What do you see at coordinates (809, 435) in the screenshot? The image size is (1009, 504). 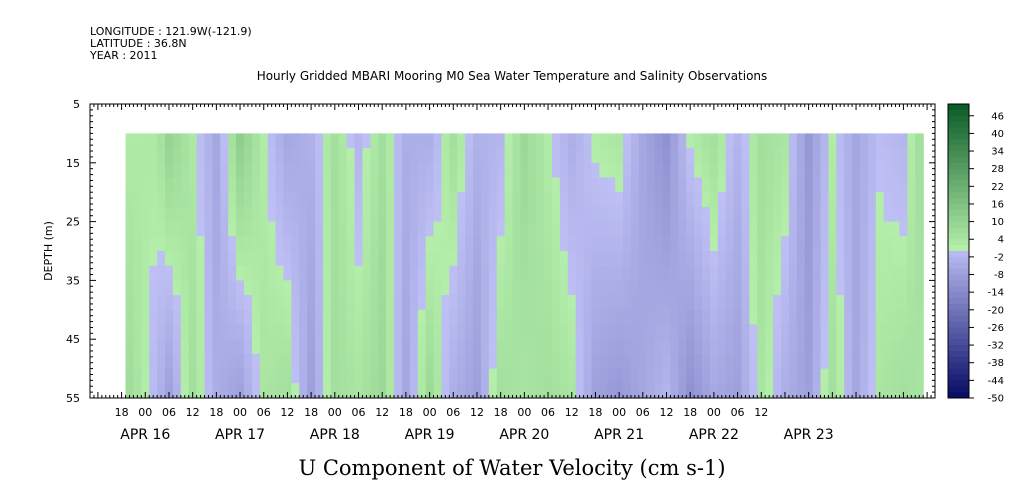 I see `day-label: APR 23` at bounding box center [809, 435].